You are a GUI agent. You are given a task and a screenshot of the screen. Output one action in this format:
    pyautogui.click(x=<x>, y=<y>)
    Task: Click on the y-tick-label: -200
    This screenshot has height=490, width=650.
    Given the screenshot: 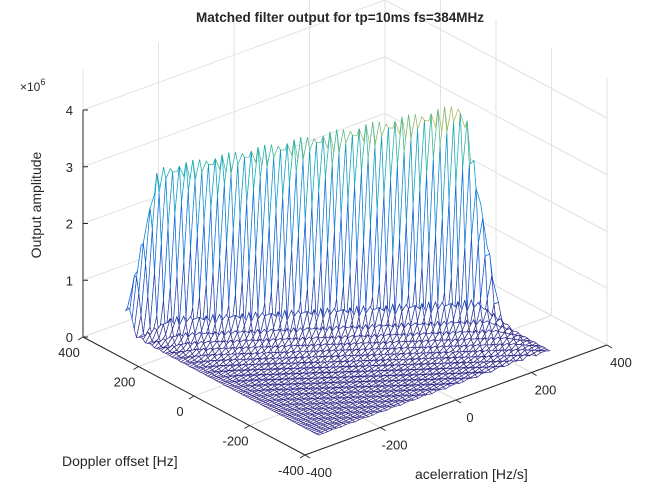 What is the action you would take?
    pyautogui.click(x=235, y=441)
    